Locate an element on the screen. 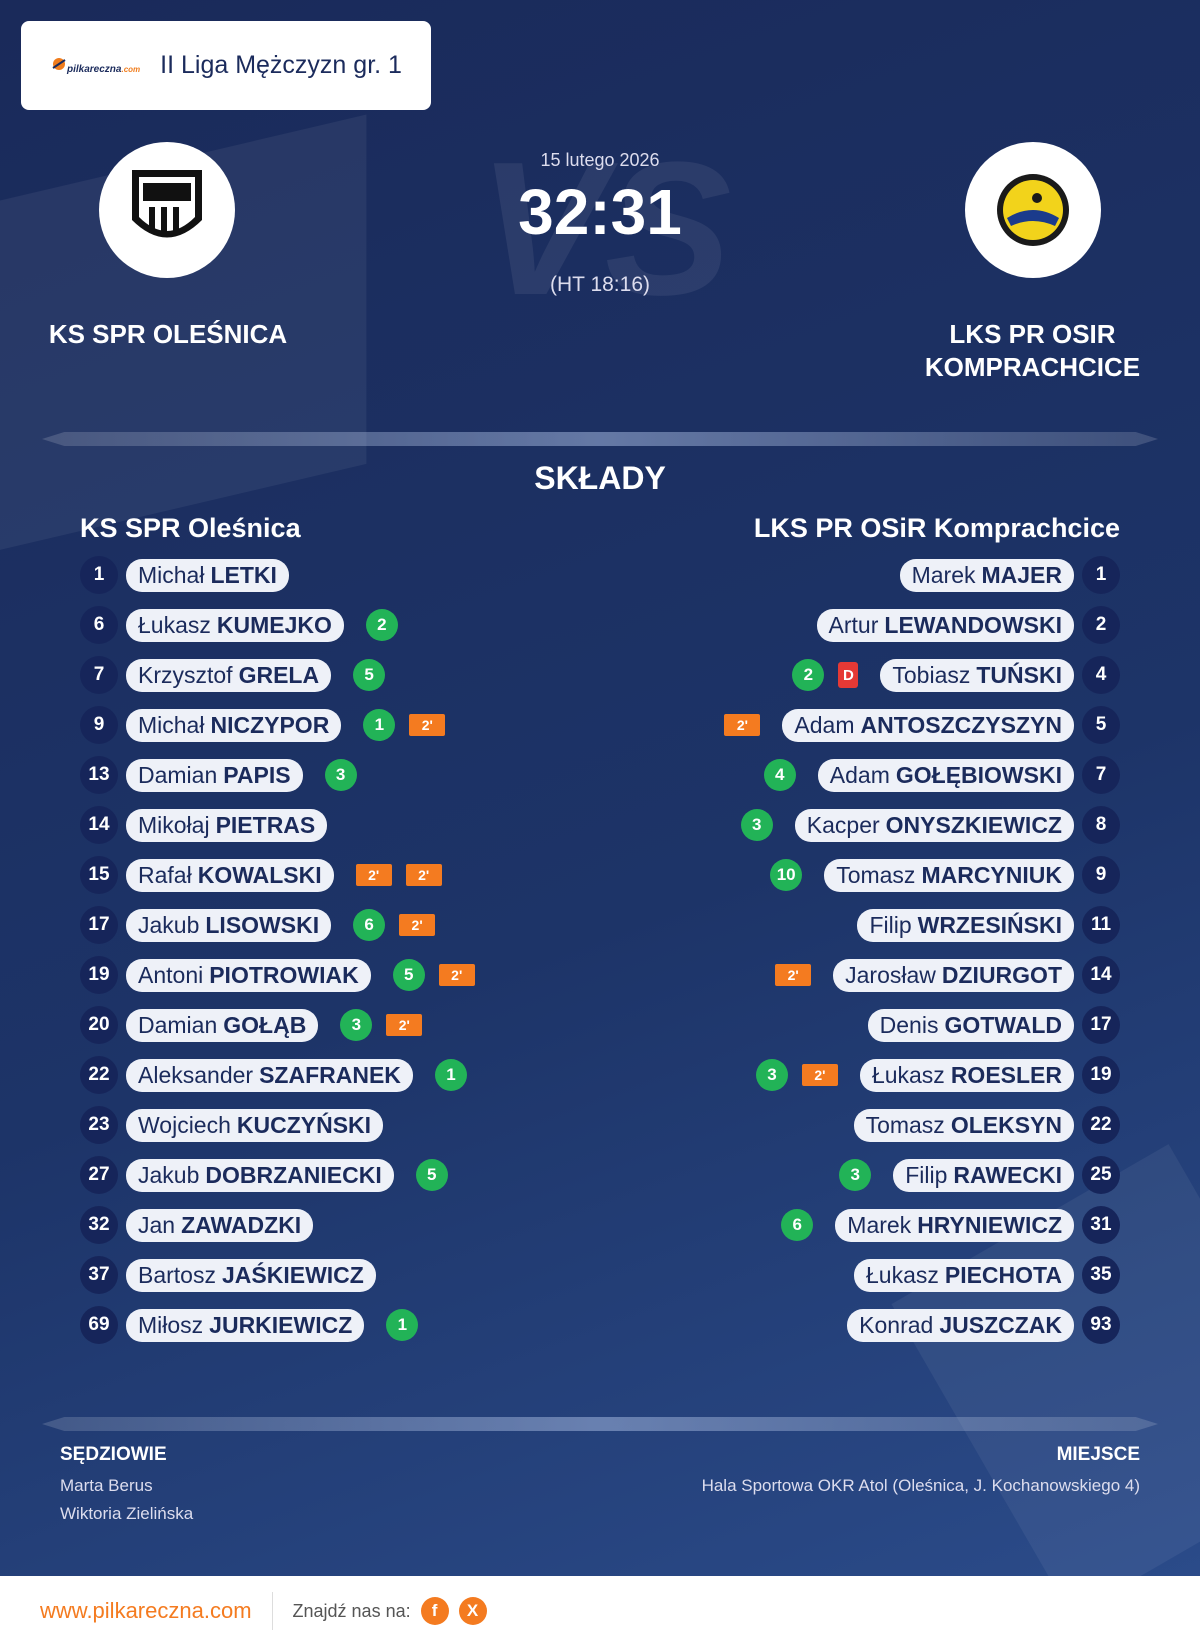  player-row: 14 Mikołaj PIETRAS is located at coordinates (204, 825).